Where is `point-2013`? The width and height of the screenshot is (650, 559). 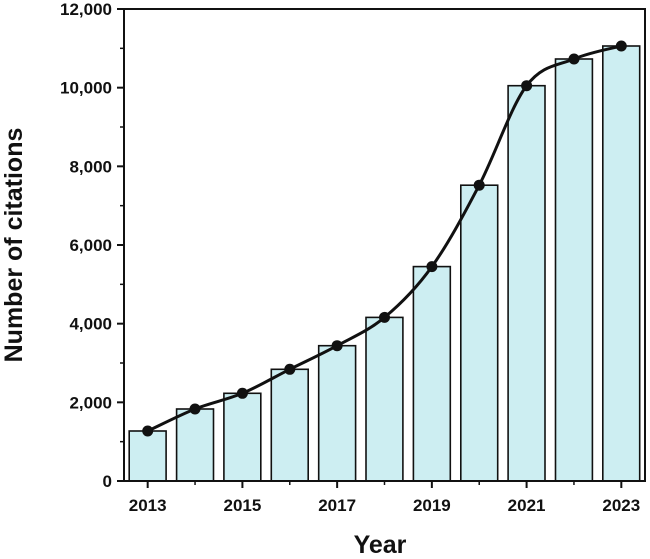 point-2013 is located at coordinates (148, 431).